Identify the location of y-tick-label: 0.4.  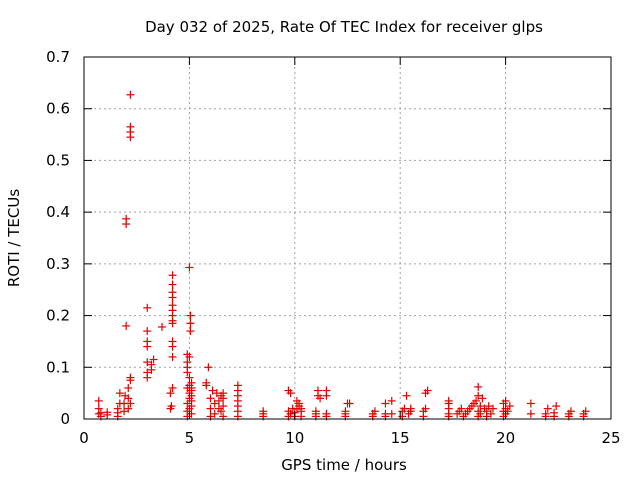
(58, 212).